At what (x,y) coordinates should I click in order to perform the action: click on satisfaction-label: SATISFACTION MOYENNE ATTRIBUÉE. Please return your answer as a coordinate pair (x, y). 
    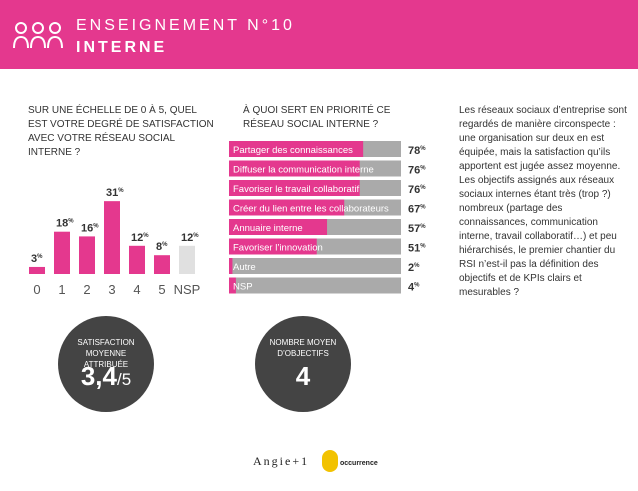
    Looking at the image, I should click on (106, 353).